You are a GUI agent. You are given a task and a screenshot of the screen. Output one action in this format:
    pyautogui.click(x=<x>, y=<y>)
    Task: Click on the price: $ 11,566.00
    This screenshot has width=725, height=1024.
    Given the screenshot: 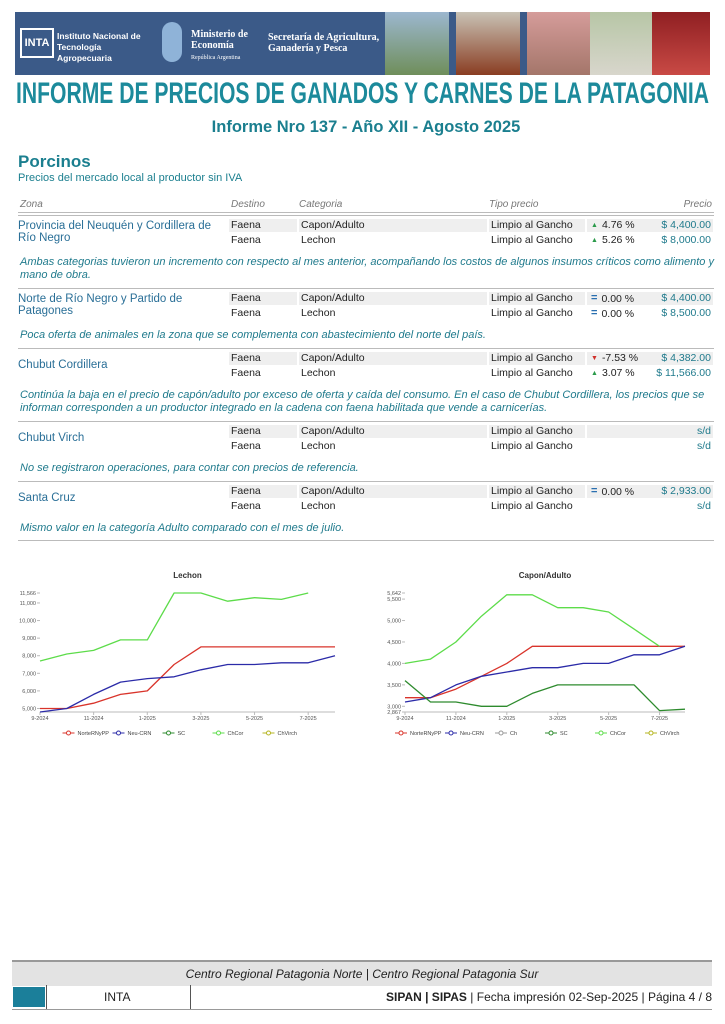 What is the action you would take?
    pyautogui.click(x=683, y=372)
    